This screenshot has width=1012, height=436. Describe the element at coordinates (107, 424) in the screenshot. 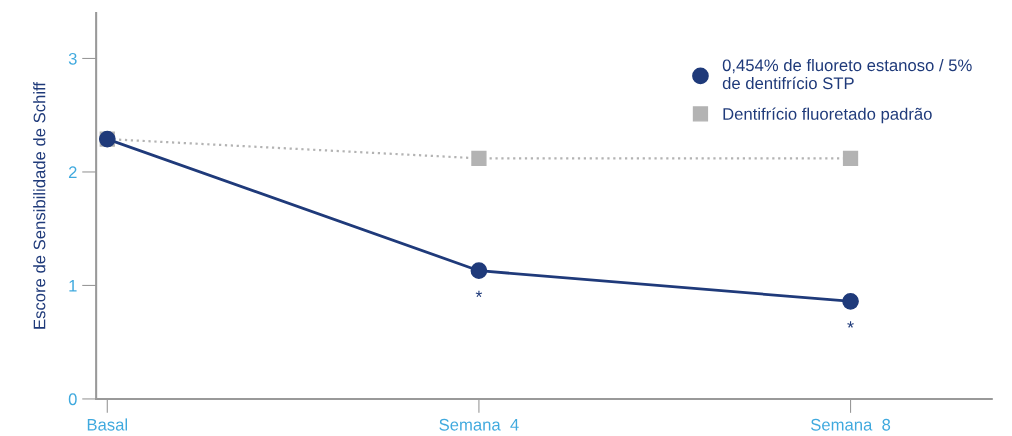

I see `x-tick-label: Basal` at that location.